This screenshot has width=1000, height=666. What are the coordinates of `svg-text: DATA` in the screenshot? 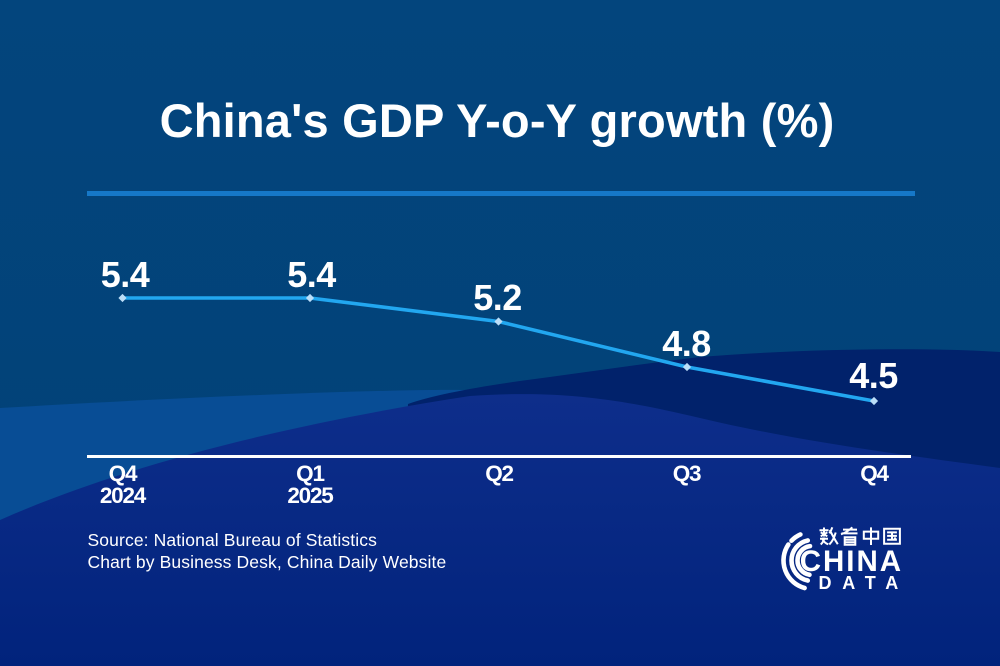 It's located at (864, 583).